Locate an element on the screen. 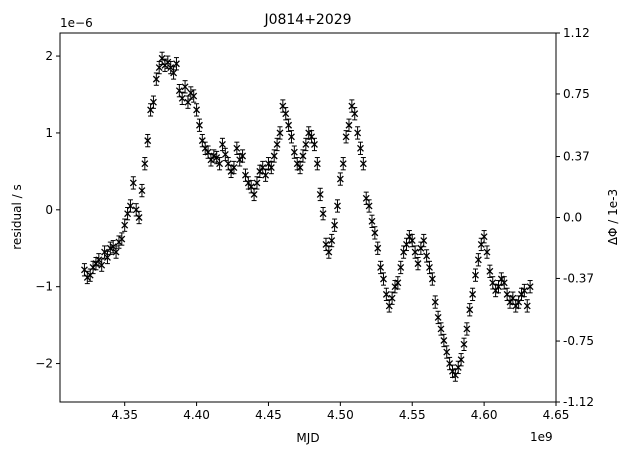 This screenshot has height=455, width=631. y-tick-label: 1 is located at coordinates (49, 133).